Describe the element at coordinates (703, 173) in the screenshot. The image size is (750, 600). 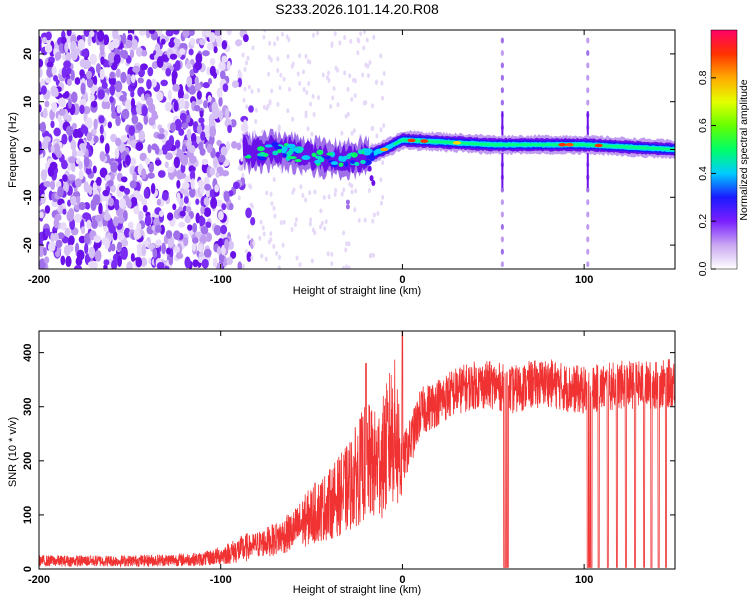
I see `colorbar-tick-label: 0.4` at that location.